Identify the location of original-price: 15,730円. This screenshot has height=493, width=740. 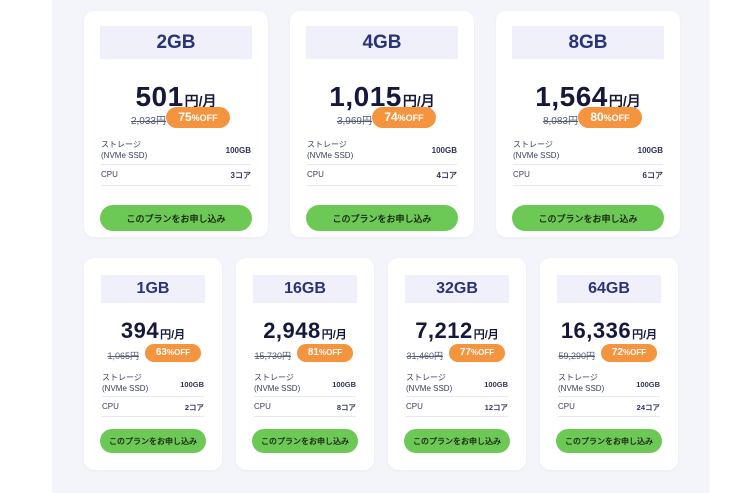
(272, 356).